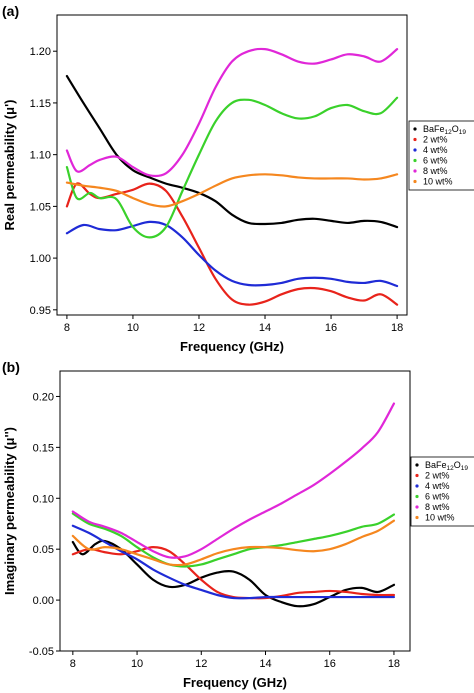  What do you see at coordinates (9, 165) in the screenshot?
I see `y-axis-label: Real permeability (μ')` at bounding box center [9, 165].